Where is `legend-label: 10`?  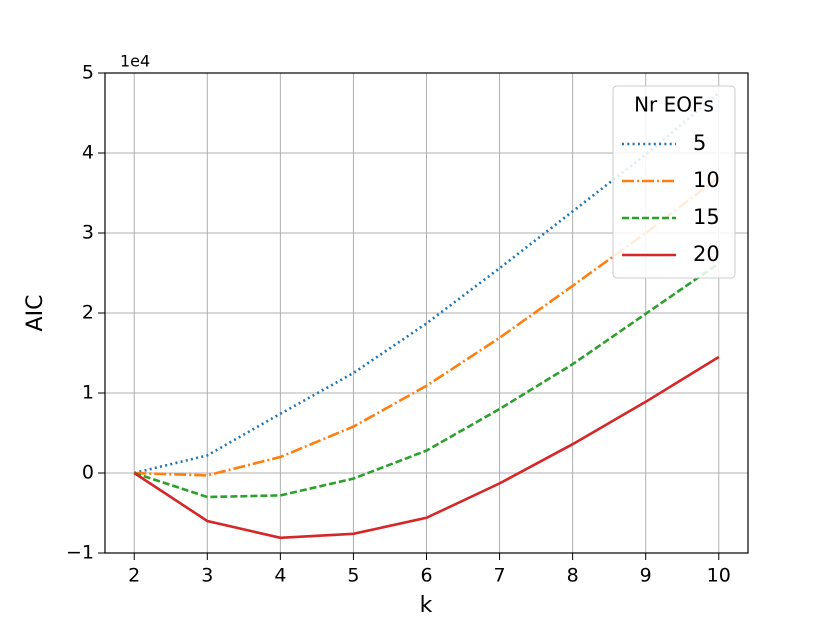 legend-label: 10 is located at coordinates (706, 180).